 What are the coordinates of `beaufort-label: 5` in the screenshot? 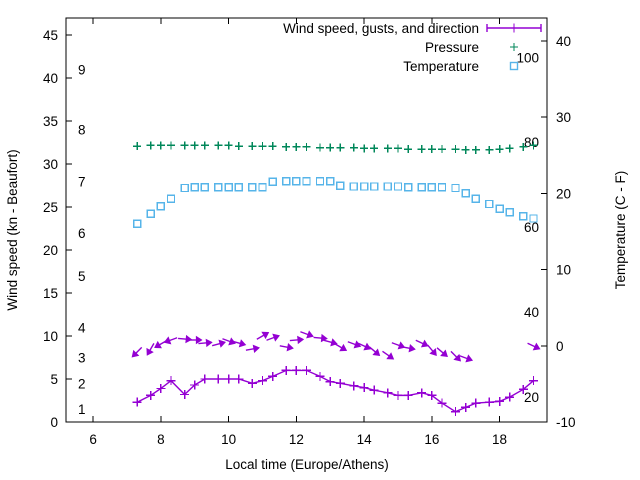 It's located at (82, 276).